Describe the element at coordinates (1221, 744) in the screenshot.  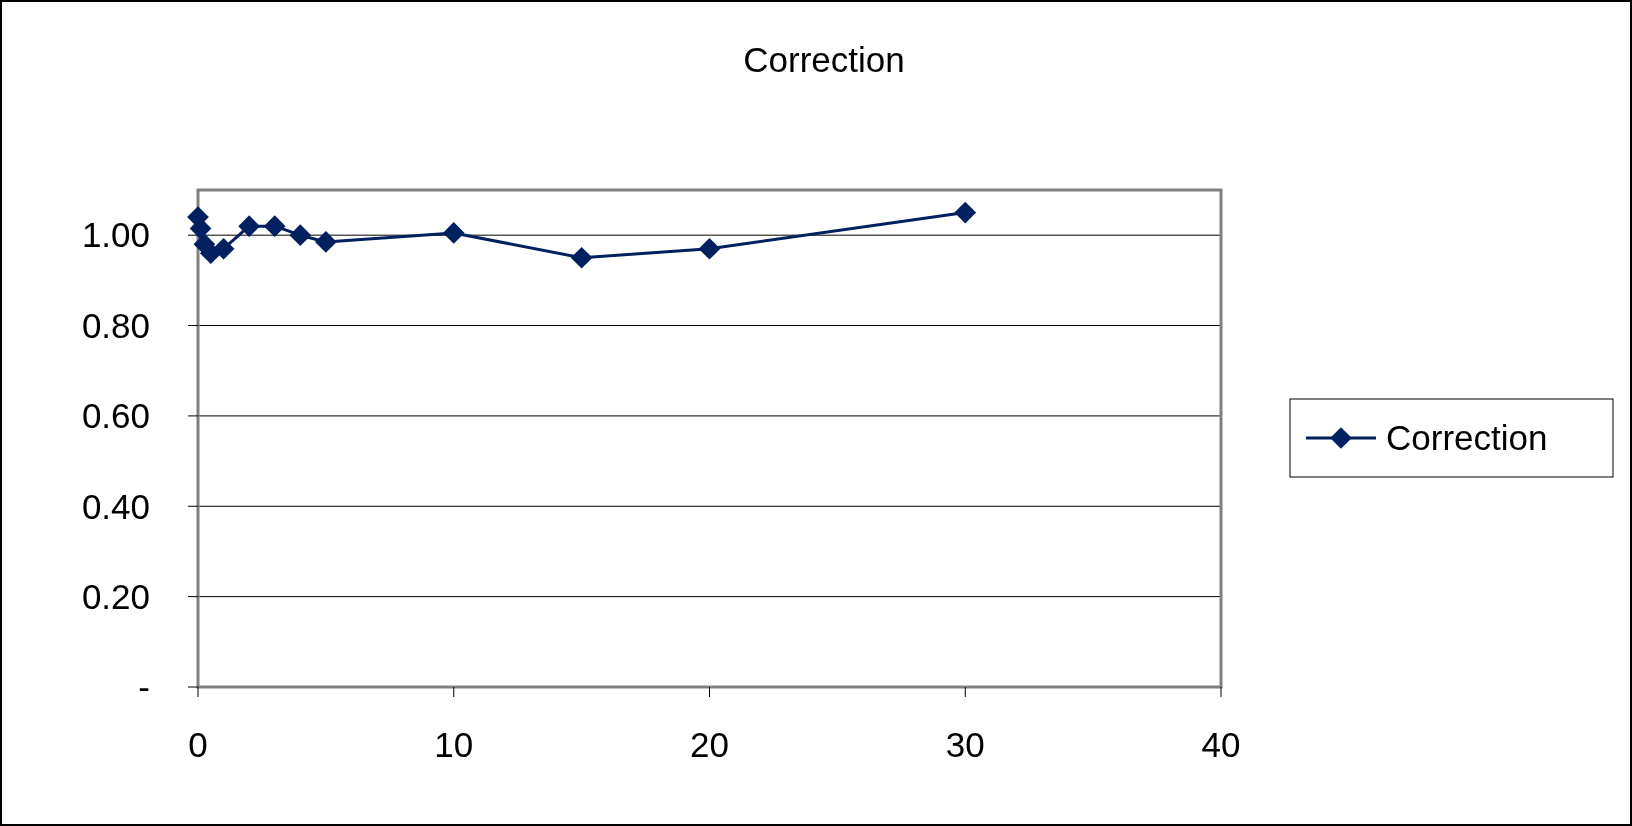
I see `x-tick-label: 40` at that location.